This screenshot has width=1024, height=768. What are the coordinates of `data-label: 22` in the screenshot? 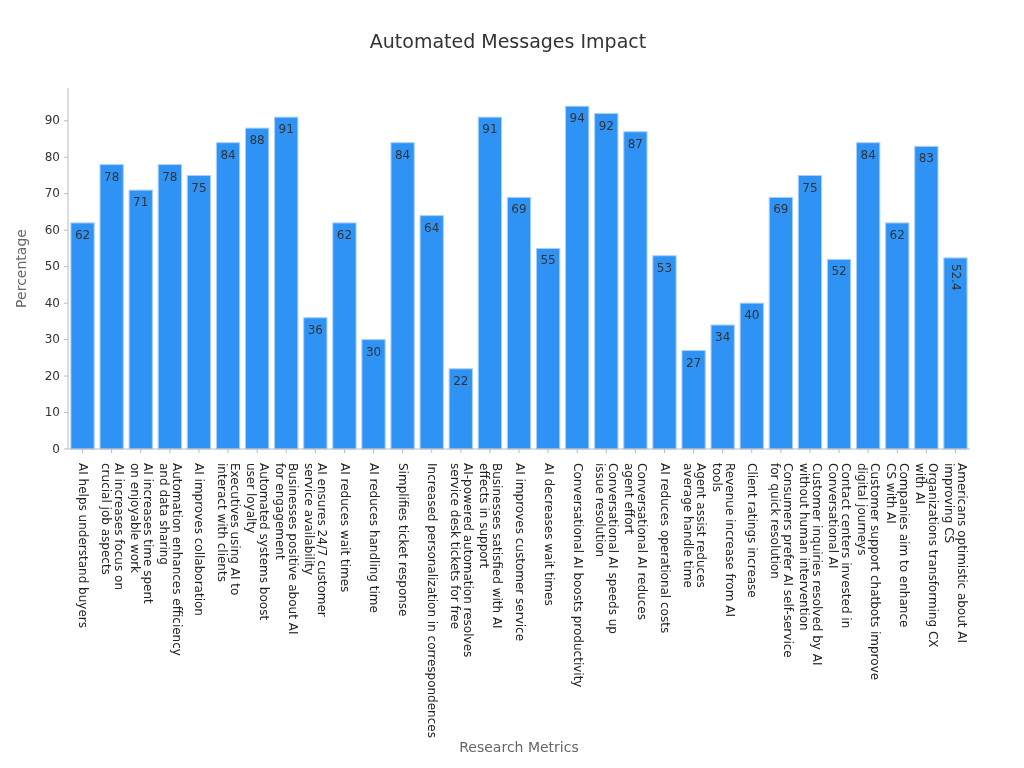 It's located at (461, 380).